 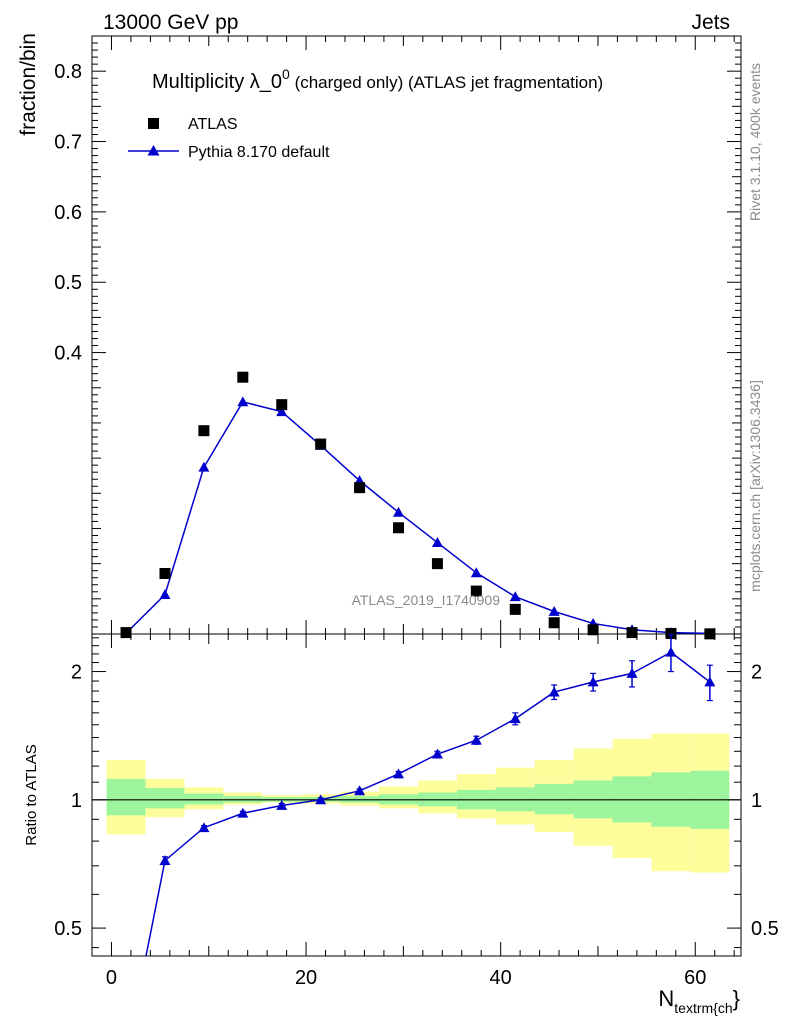 I want to click on ratio-uncertainty-bands, so click(x=416, y=803).